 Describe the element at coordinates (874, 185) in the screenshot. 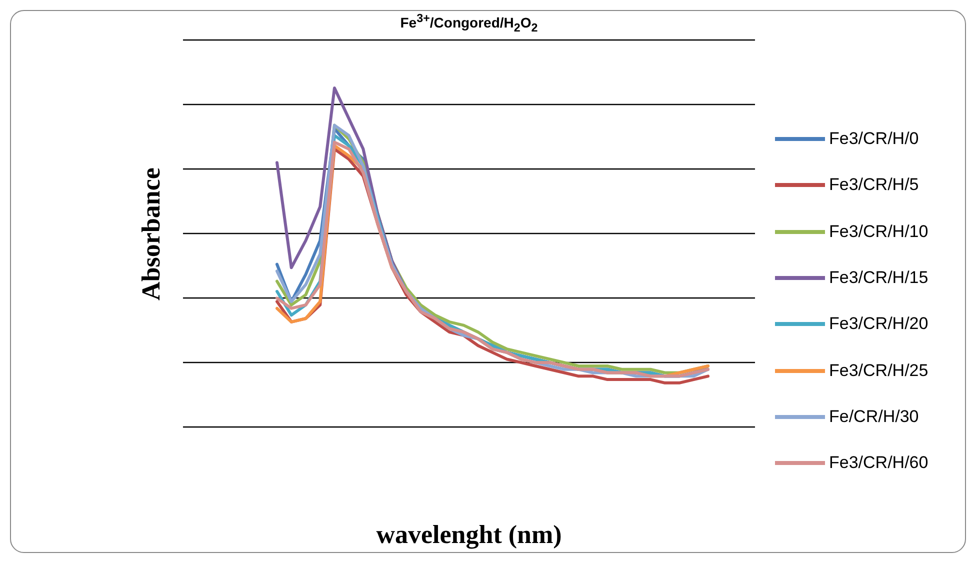

I see `legend-label: Fe3/CR/H/5` at that location.